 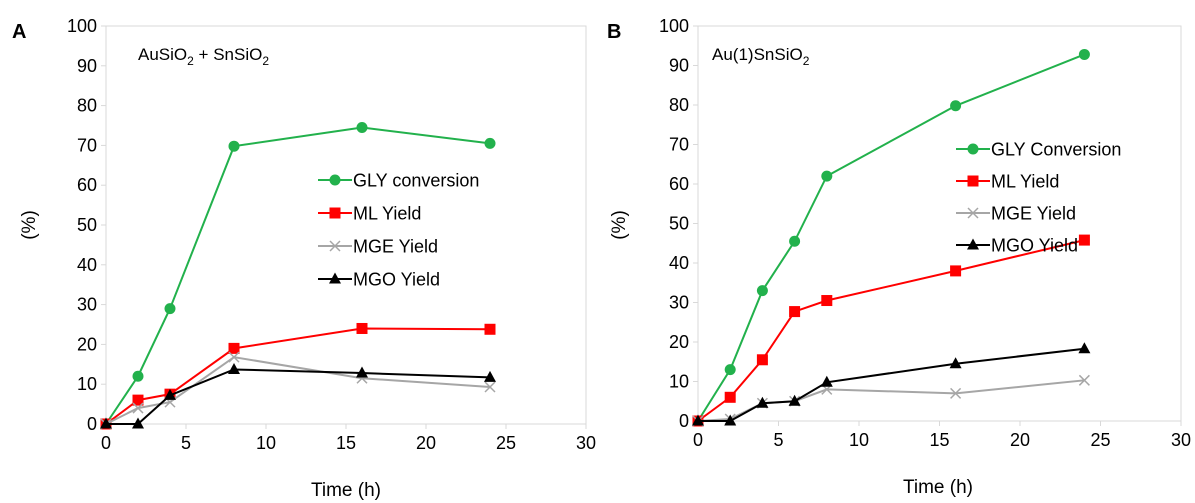 What do you see at coordinates (891, 400) in the screenshot?
I see `series-x-b` at bounding box center [891, 400].